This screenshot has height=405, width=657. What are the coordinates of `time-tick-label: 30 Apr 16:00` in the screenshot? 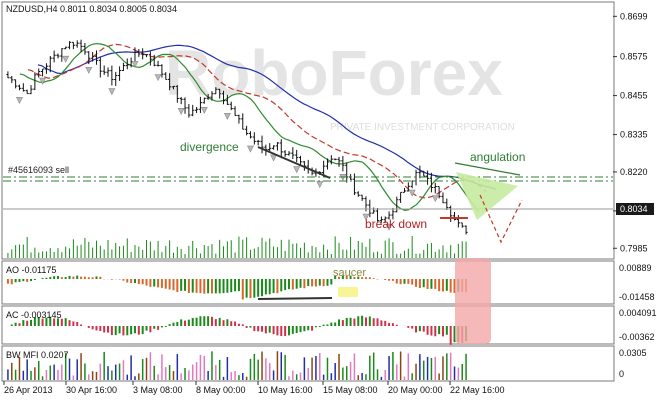 It's located at (91, 390).